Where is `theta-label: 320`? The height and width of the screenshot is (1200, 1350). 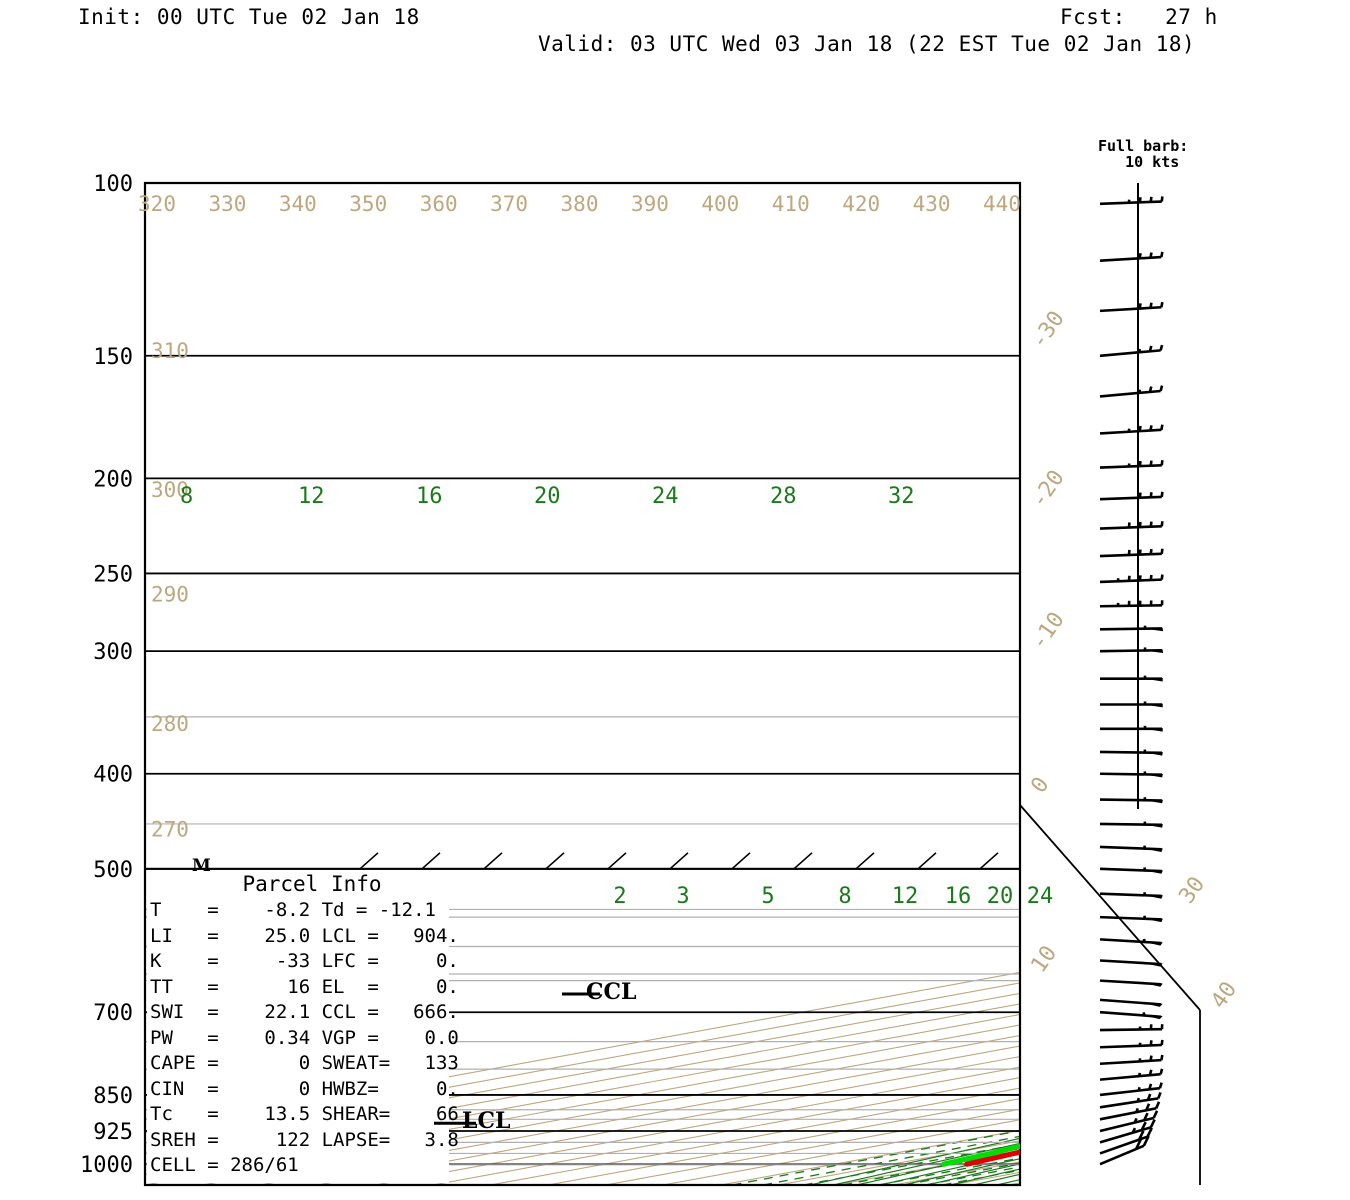
theta-label: 320 is located at coordinates (157, 204).